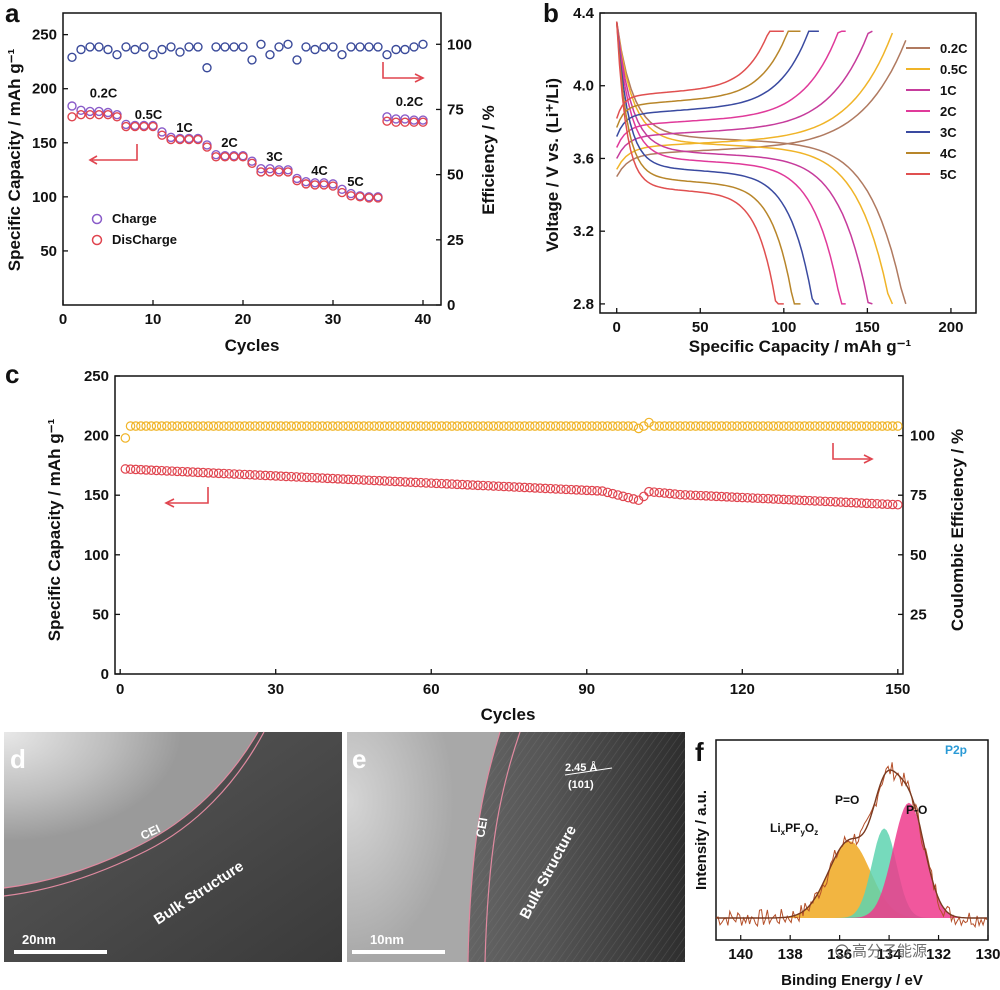 The width and height of the screenshot is (1000, 990). What do you see at coordinates (97, 219) in the screenshot?
I see `legend-charge-marker` at bounding box center [97, 219].